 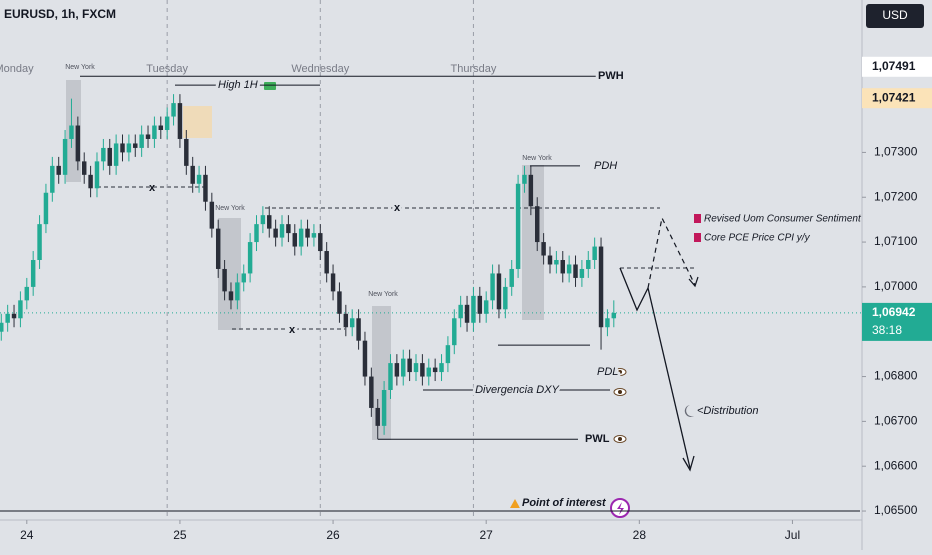 I want to click on symbol-title: EURUSD, 1h, FXCM, so click(x=60, y=14).